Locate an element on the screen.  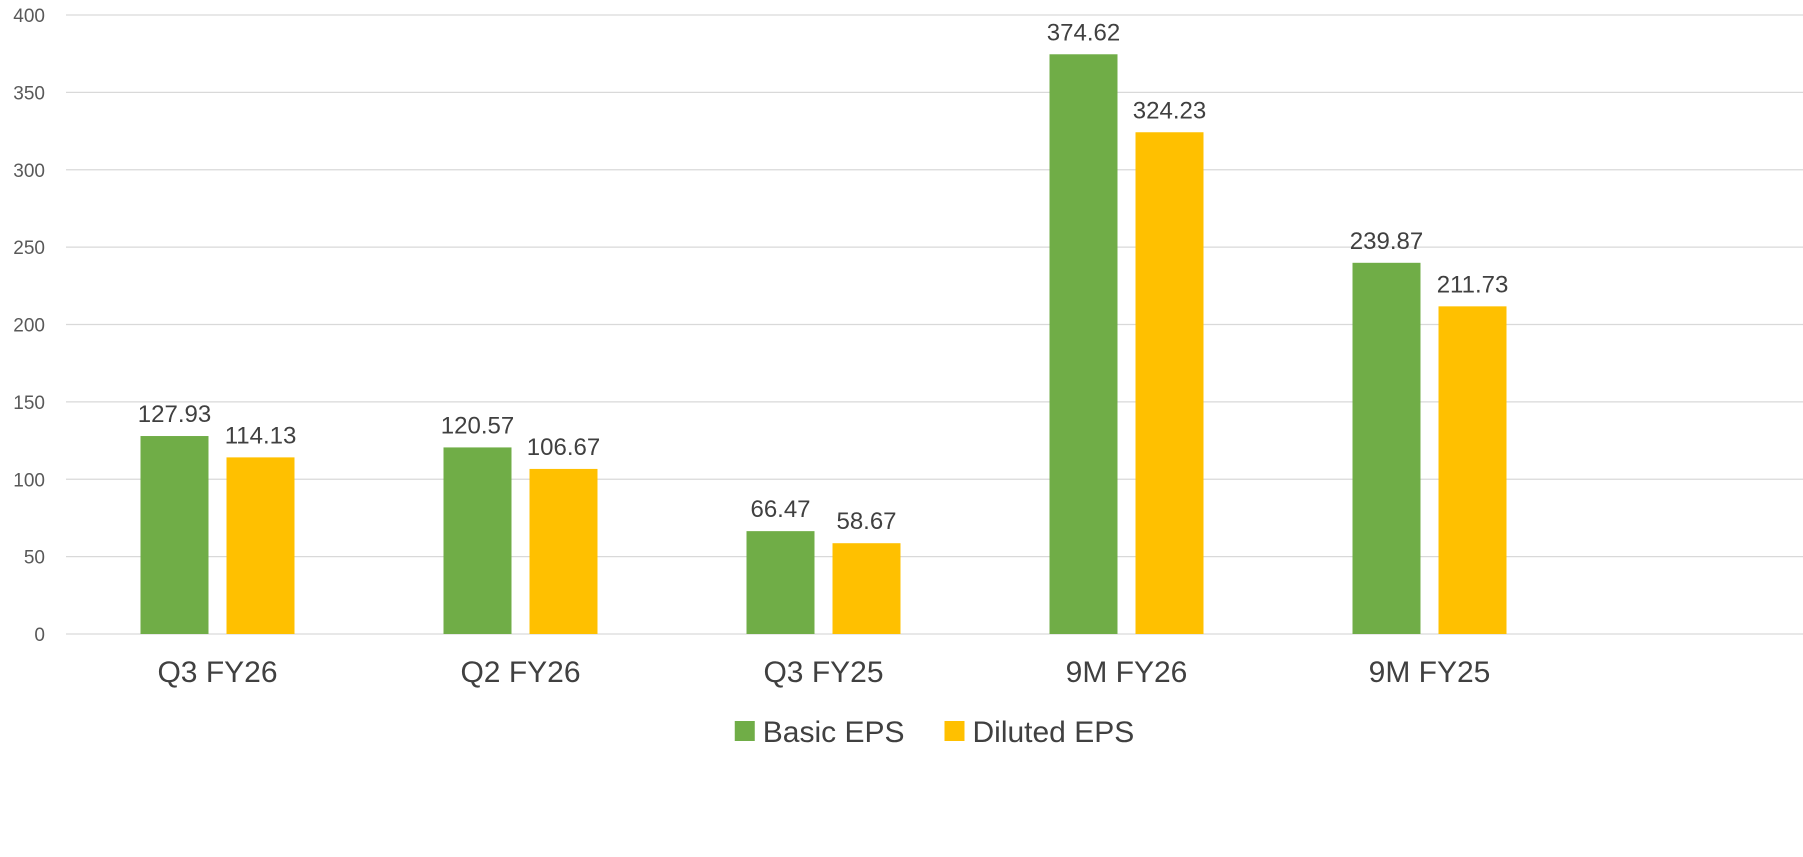
data-label-basic-eps: 66.47 is located at coordinates (780, 509).